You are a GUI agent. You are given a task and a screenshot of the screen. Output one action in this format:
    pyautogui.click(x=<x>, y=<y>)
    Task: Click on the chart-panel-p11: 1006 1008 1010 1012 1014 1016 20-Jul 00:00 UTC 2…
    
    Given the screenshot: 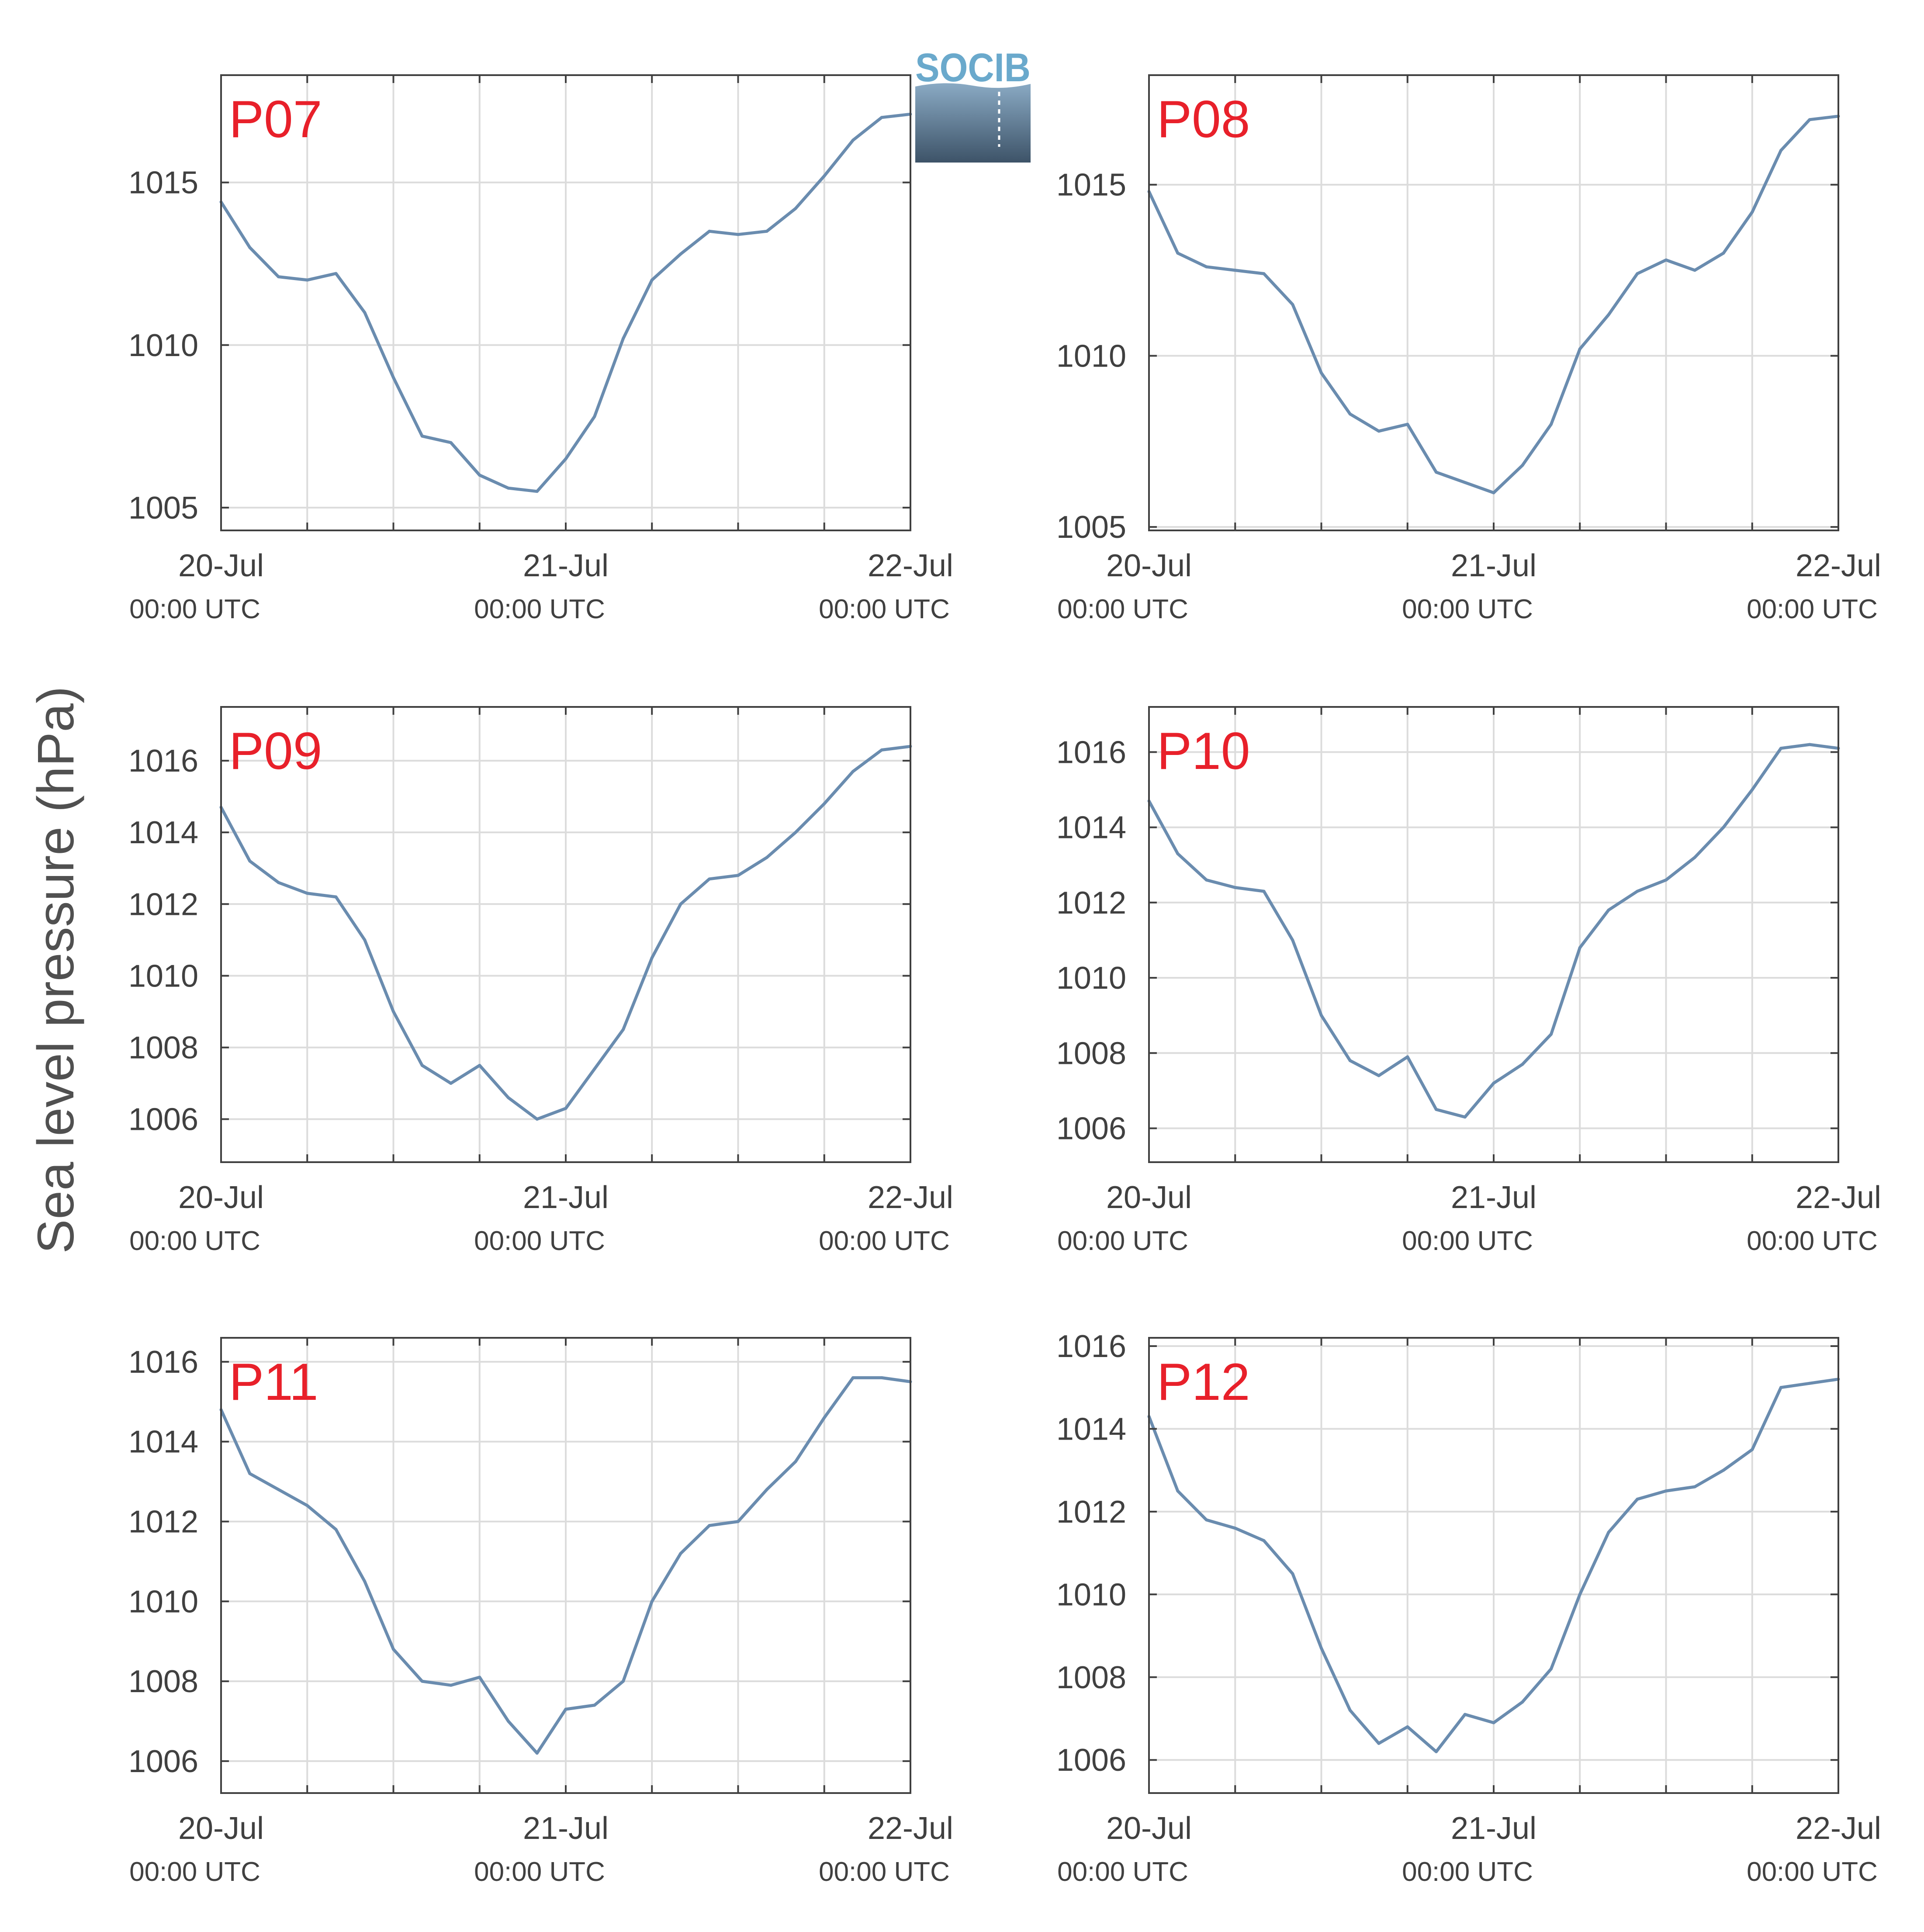 What is the action you would take?
    pyautogui.click(x=540, y=1612)
    